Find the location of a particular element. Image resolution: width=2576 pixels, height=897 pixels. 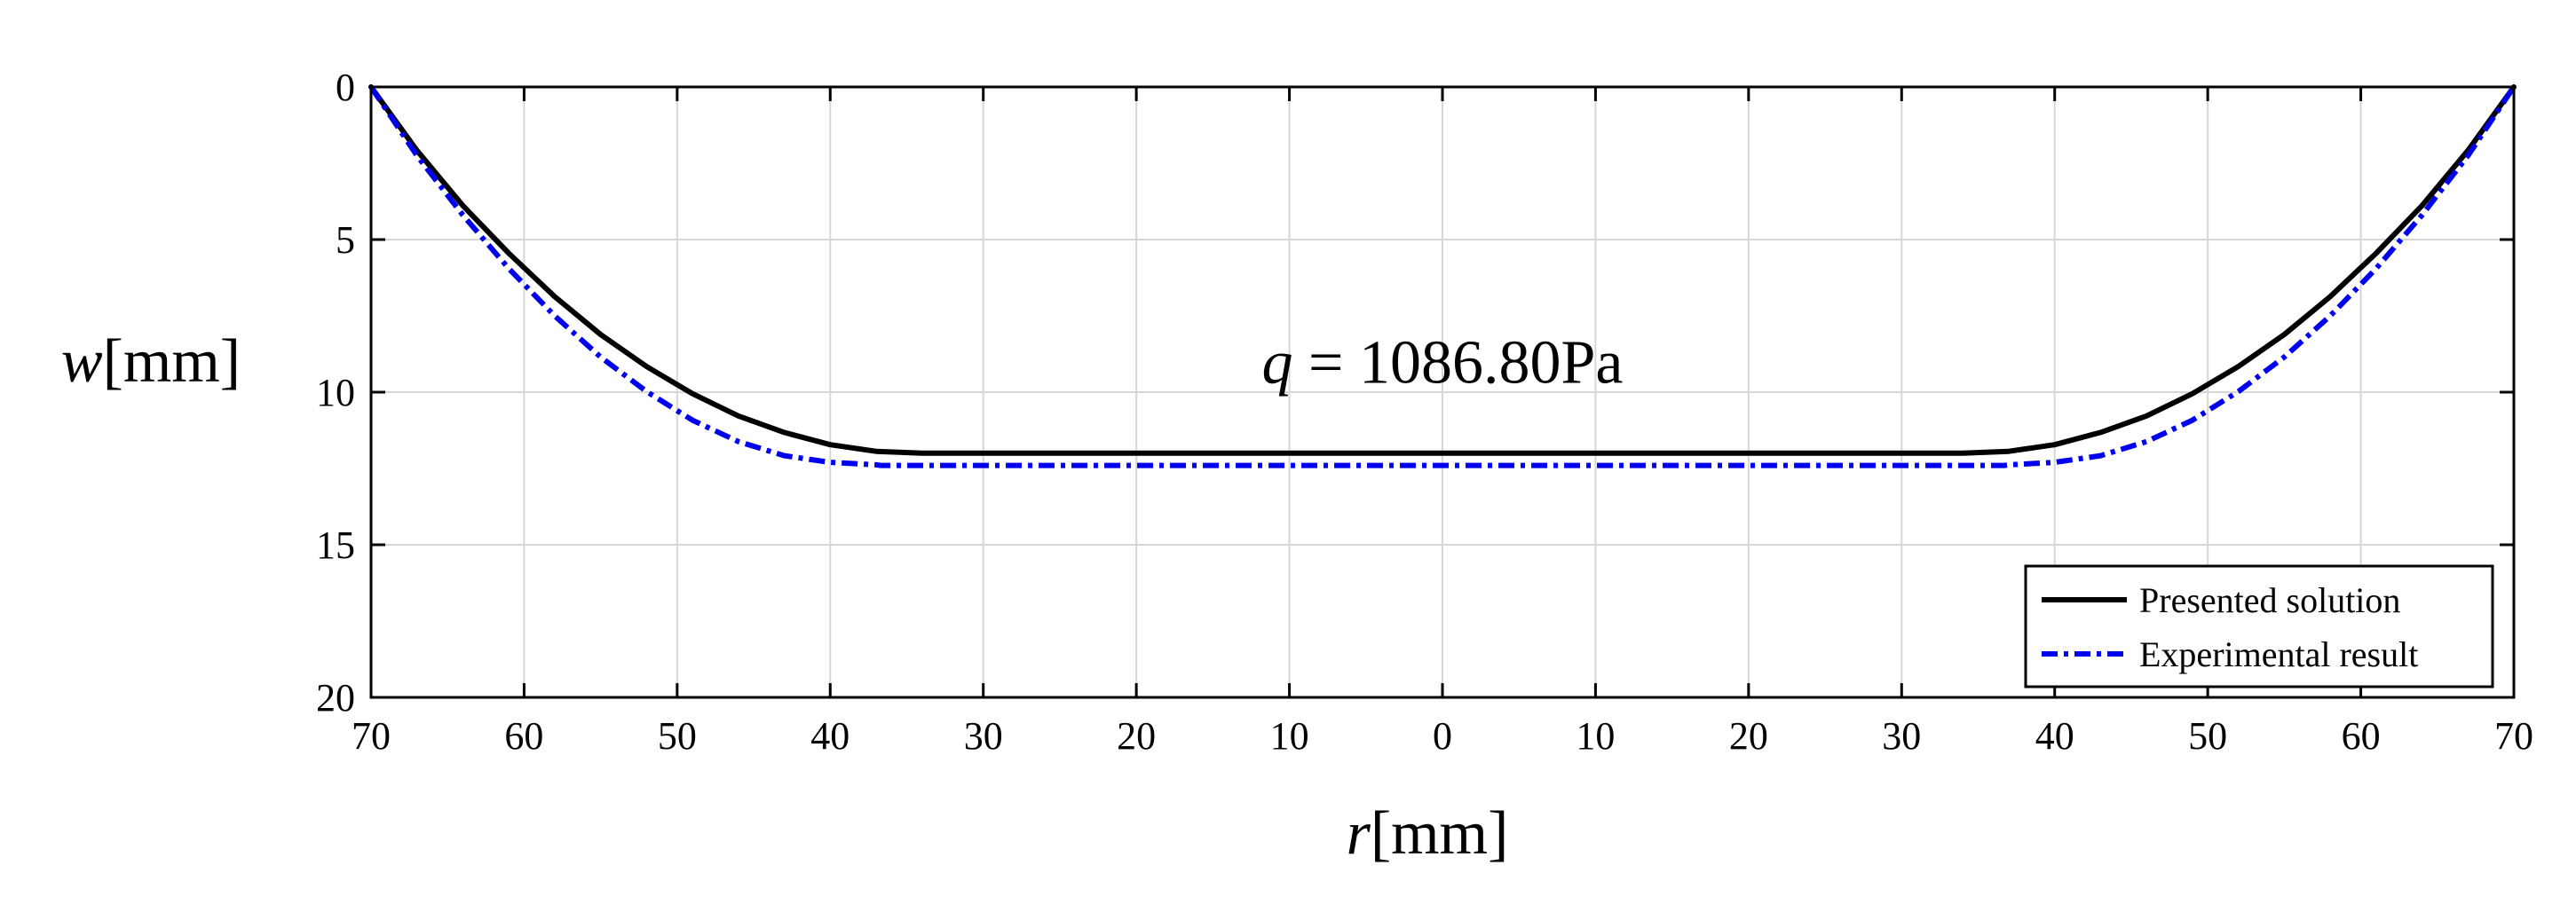

load-annotation: q = 1086.80Pa is located at coordinates (1443, 363).